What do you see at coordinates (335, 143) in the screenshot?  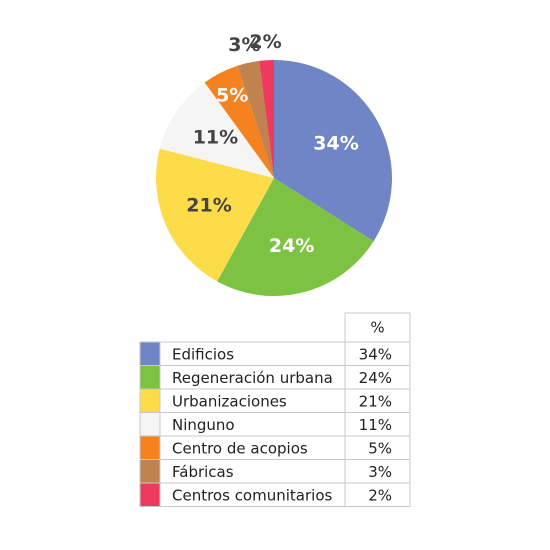 I see `slice-label: 34%` at bounding box center [335, 143].